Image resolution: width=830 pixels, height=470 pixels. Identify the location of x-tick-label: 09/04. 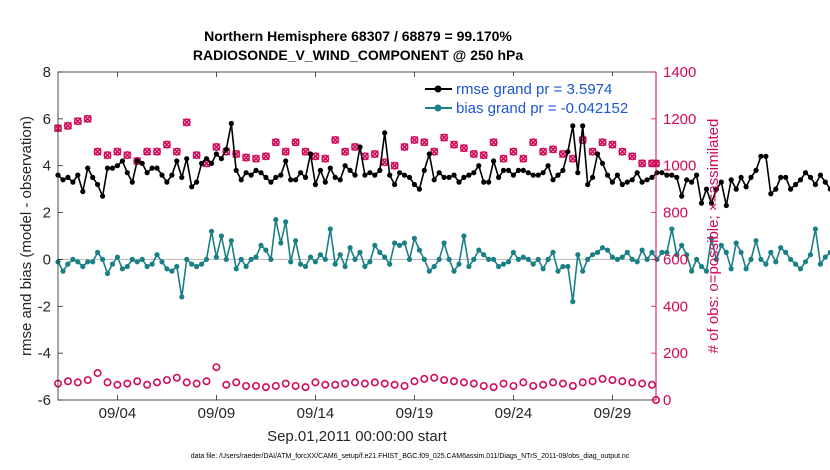
(118, 413).